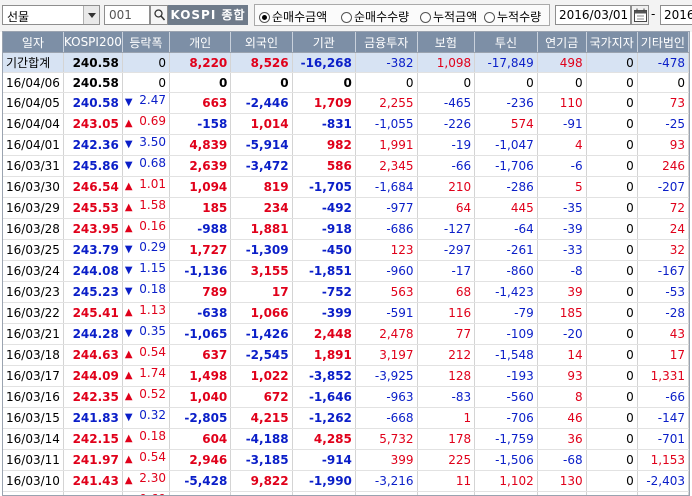 This screenshot has width=692, height=496. Describe the element at coordinates (128, 459) in the screenshot. I see `triangle-up-icon: ▲` at that location.